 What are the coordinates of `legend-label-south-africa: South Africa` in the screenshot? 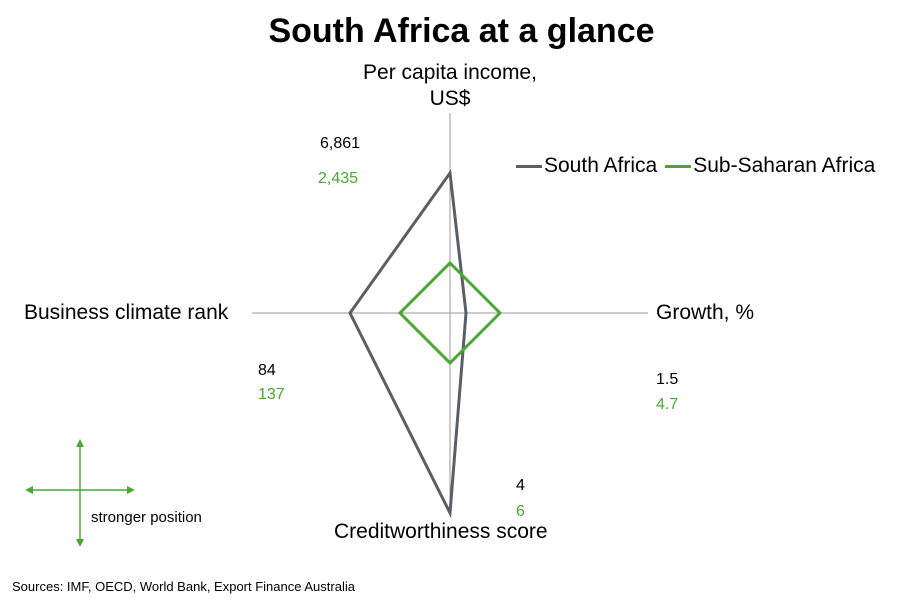 It's located at (601, 165).